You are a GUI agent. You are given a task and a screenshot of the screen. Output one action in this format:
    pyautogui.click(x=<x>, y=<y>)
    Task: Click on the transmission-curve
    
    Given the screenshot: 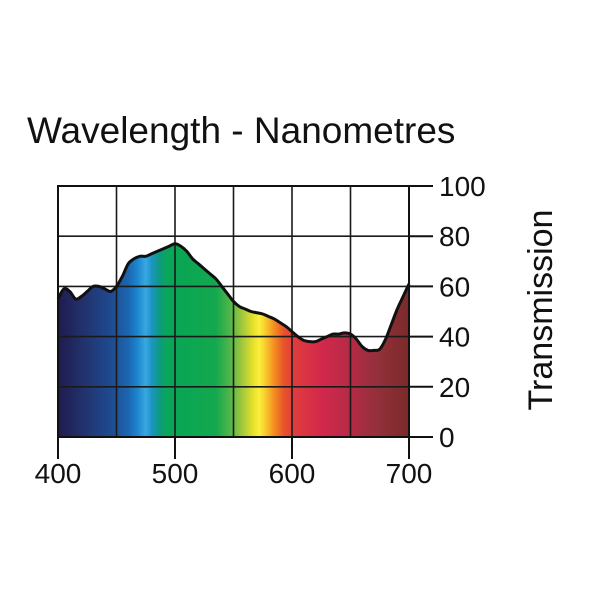 What is the action you would take?
    pyautogui.click(x=233, y=297)
    